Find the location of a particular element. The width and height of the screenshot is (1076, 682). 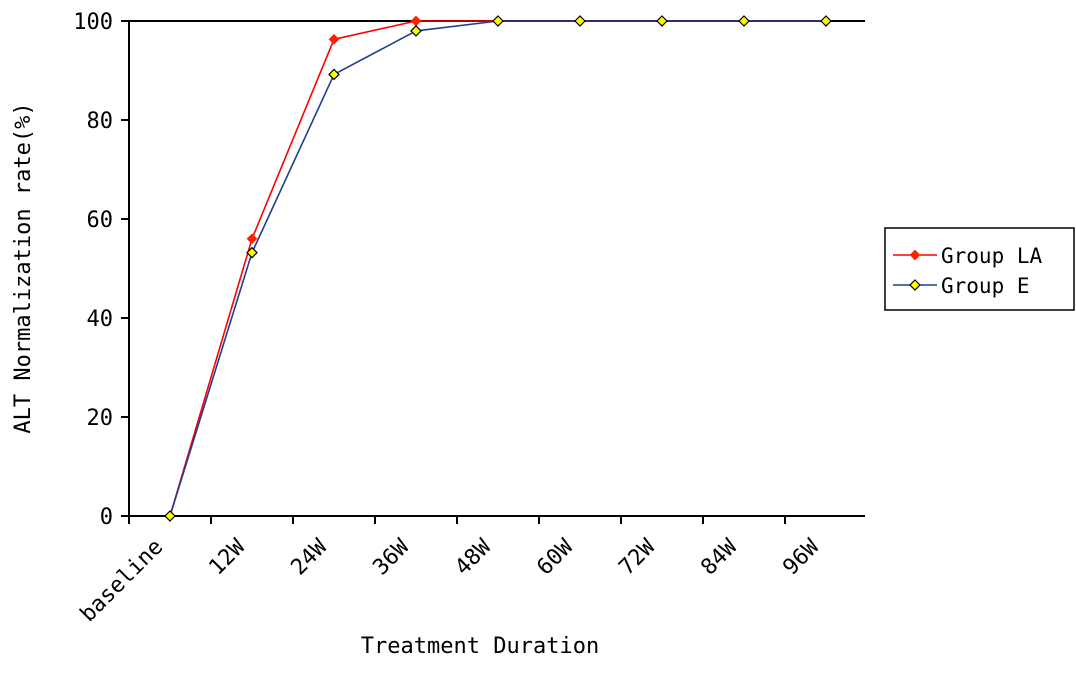

x-tick-label: 84W is located at coordinates (719, 557).